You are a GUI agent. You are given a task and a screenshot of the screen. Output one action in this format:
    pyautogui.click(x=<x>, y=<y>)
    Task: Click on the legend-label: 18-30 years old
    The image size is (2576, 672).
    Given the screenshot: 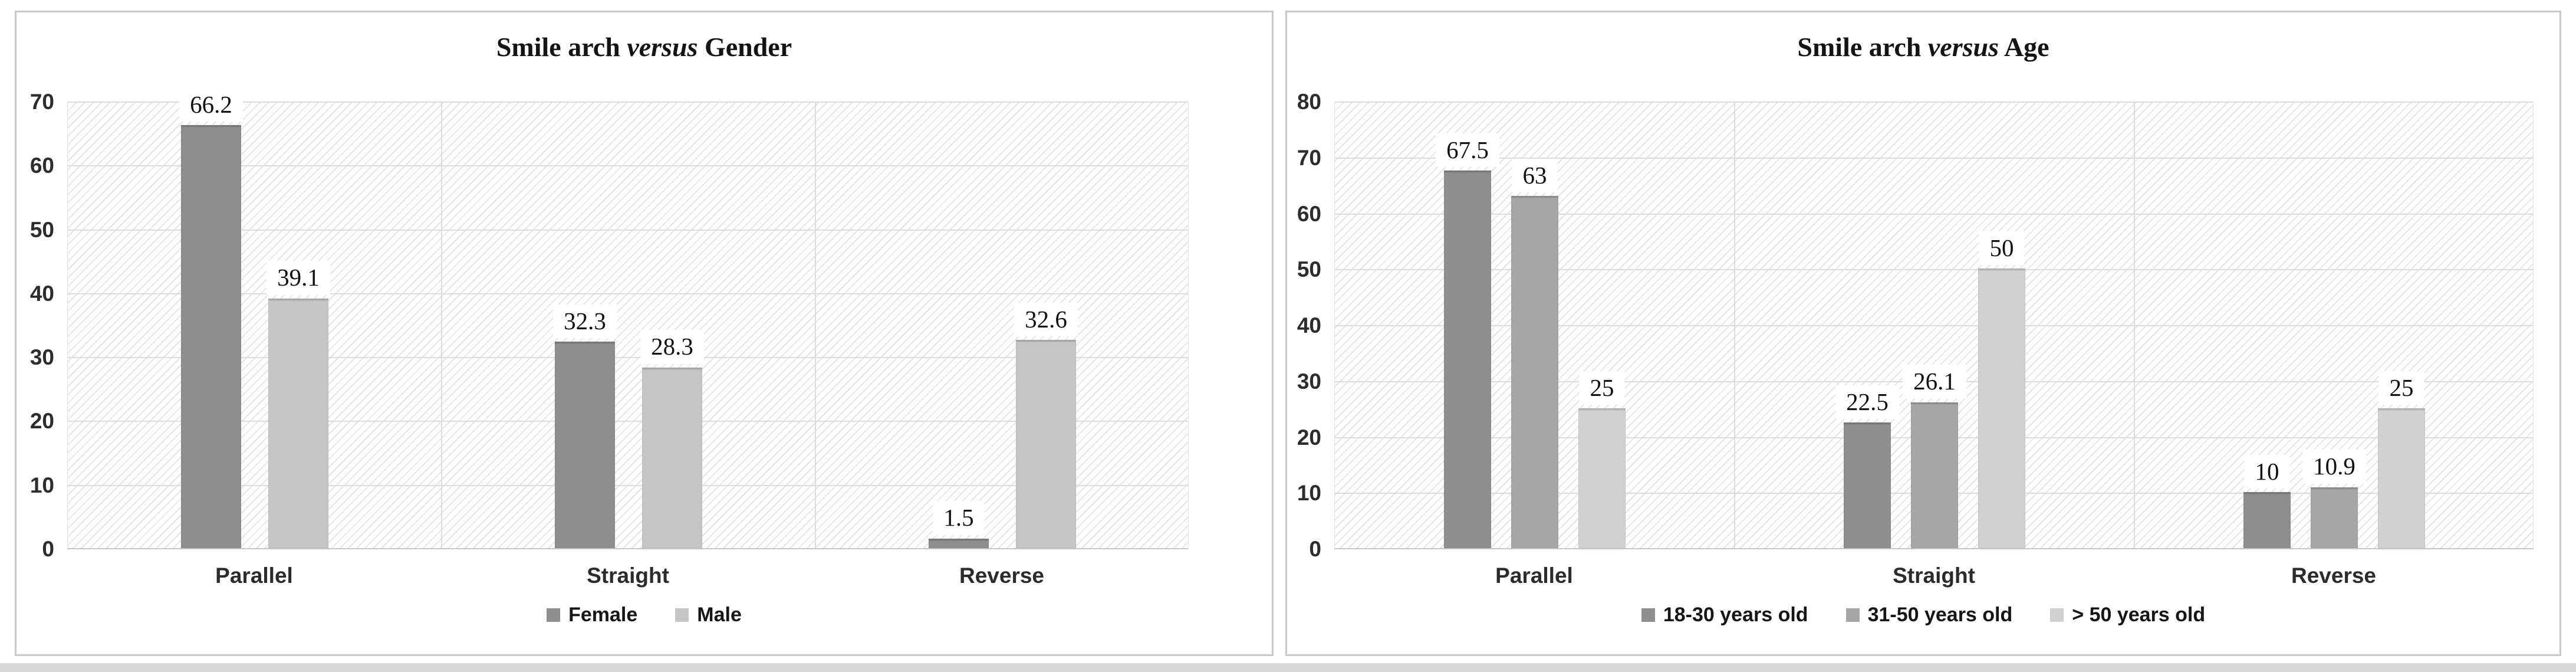 What is the action you would take?
    pyautogui.click(x=1736, y=615)
    